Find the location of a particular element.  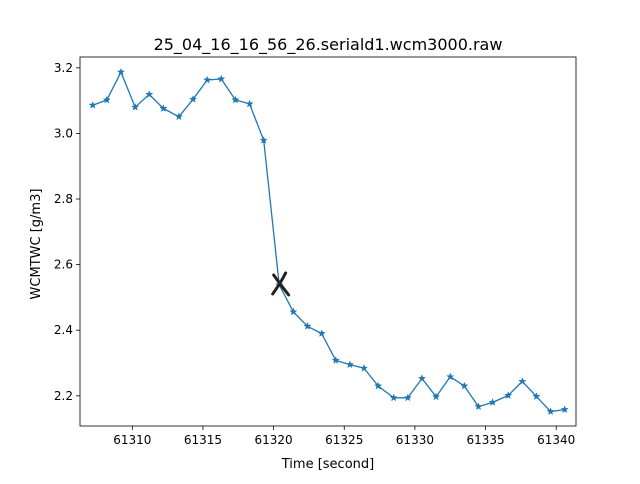

x-tick-label: 61325 is located at coordinates (344, 440).